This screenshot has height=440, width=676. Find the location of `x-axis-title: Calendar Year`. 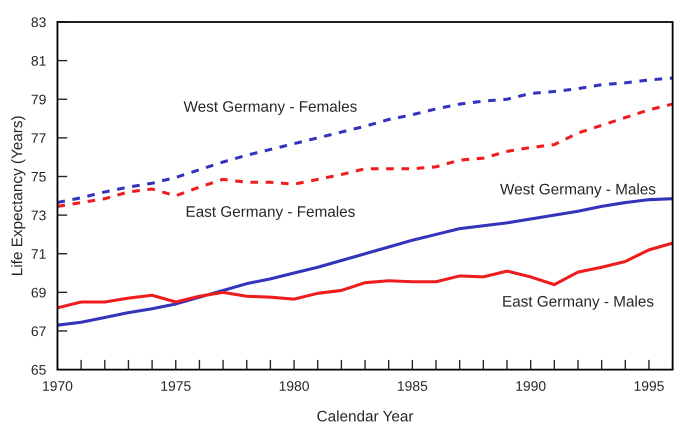

x-axis-title: Calendar Year is located at coordinates (365, 416).